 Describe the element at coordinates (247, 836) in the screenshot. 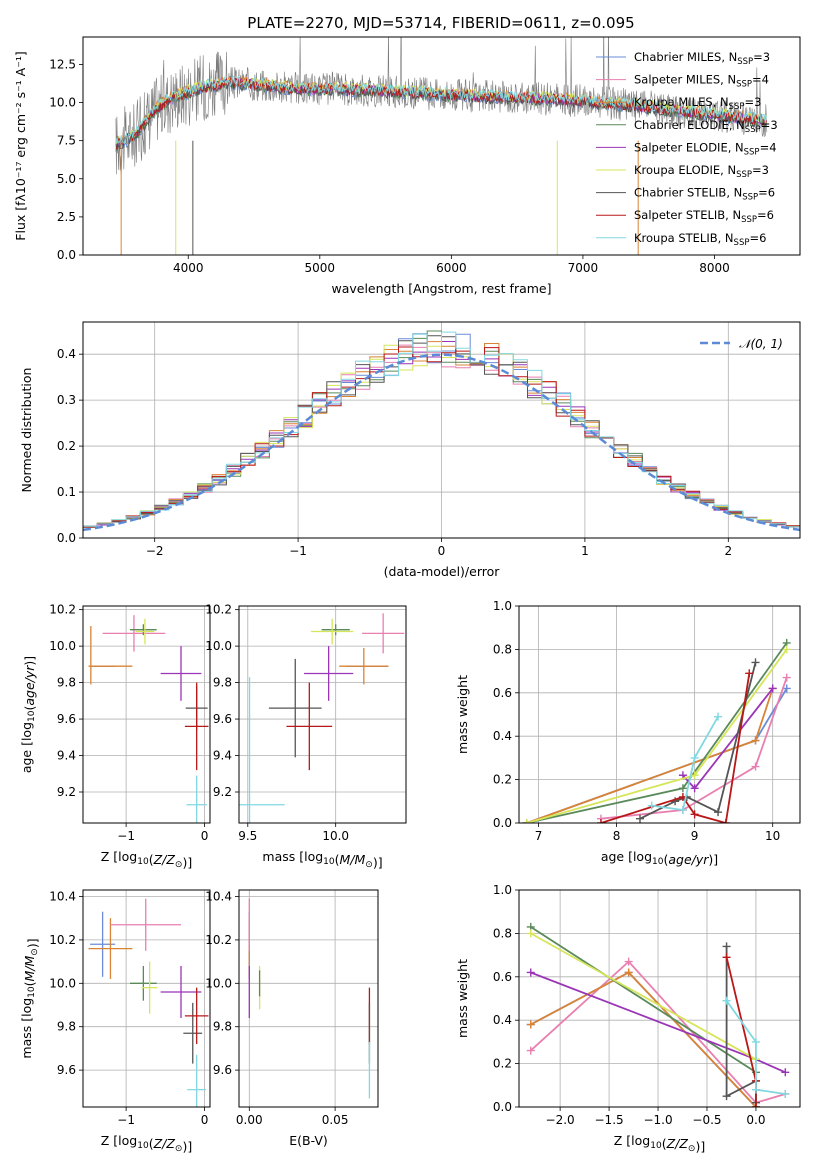

I see `x-tick-label: 9.5` at that location.